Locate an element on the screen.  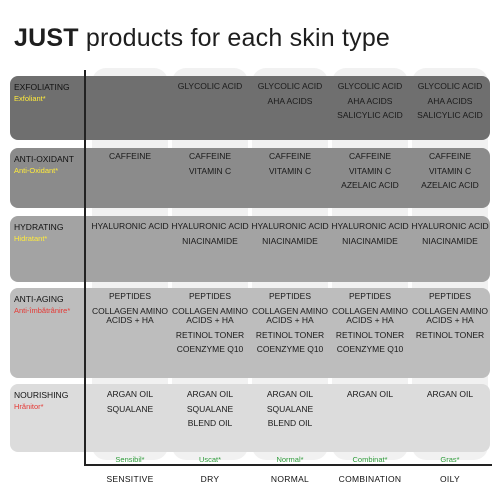
horizontal-axis-line is located at coordinates (288, 465).